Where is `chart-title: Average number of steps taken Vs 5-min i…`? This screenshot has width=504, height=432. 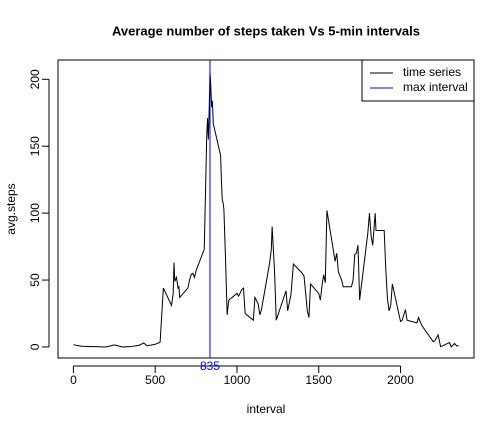
chart-title: Average number of steps taken Vs 5-min i… is located at coordinates (266, 30).